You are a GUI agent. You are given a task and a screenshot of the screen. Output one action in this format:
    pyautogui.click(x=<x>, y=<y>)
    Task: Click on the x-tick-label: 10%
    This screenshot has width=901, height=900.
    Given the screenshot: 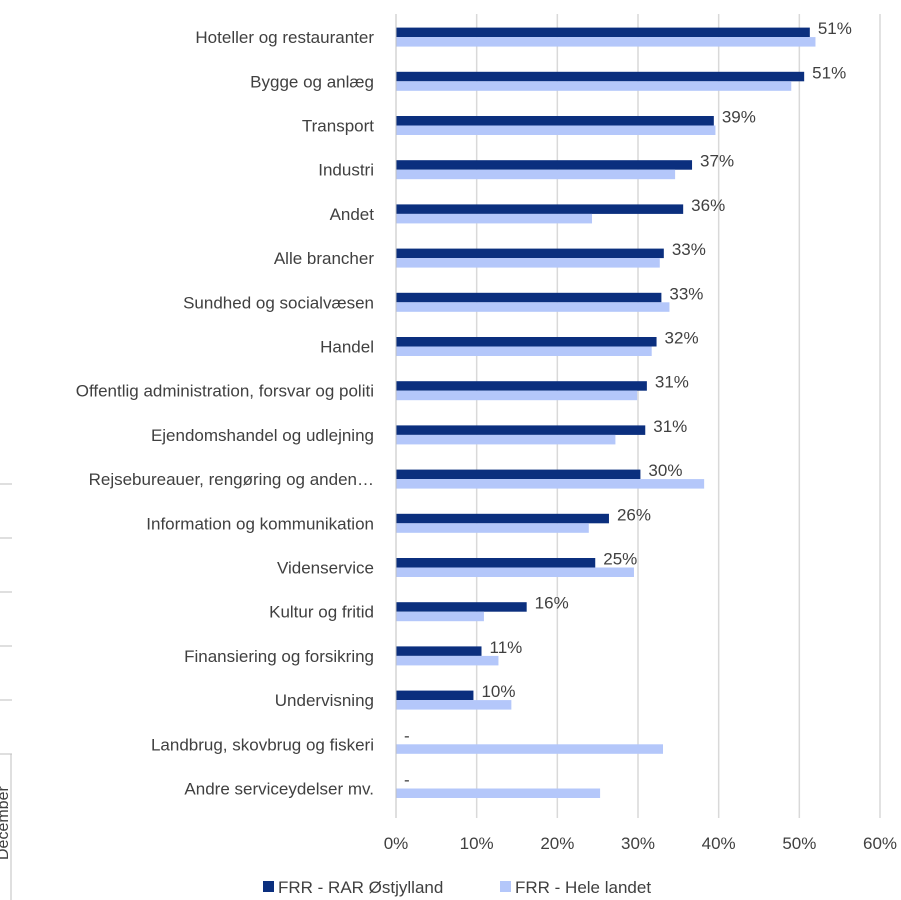 What is the action you would take?
    pyautogui.click(x=477, y=843)
    